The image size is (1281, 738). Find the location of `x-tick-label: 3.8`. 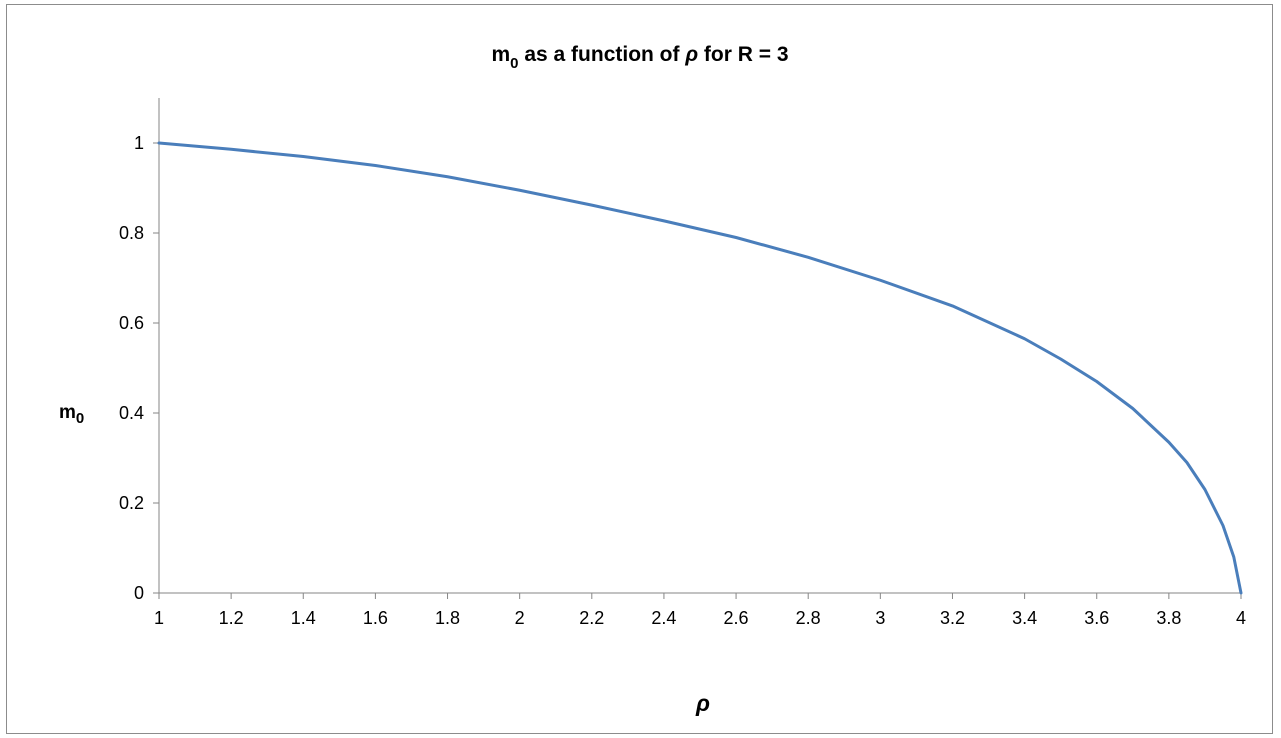

x-tick-label: 3.8 is located at coordinates (1168, 618).